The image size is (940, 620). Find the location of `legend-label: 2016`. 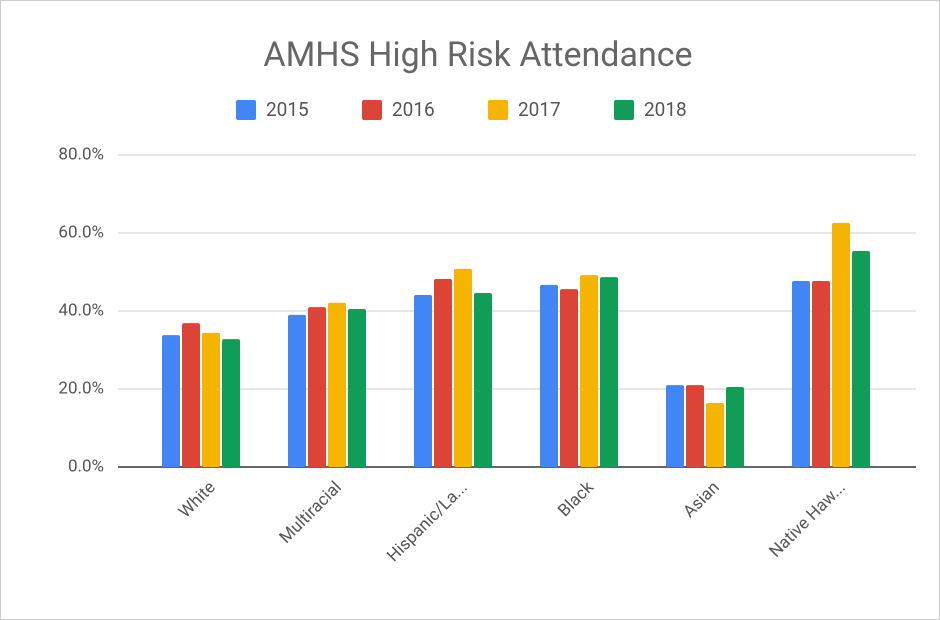

legend-label: 2016 is located at coordinates (413, 109).